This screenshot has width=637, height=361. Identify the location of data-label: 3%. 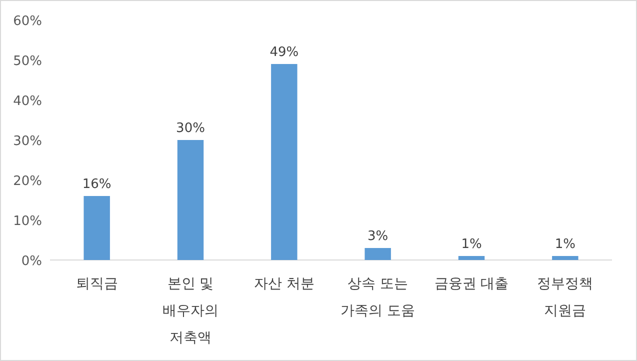
(378, 236).